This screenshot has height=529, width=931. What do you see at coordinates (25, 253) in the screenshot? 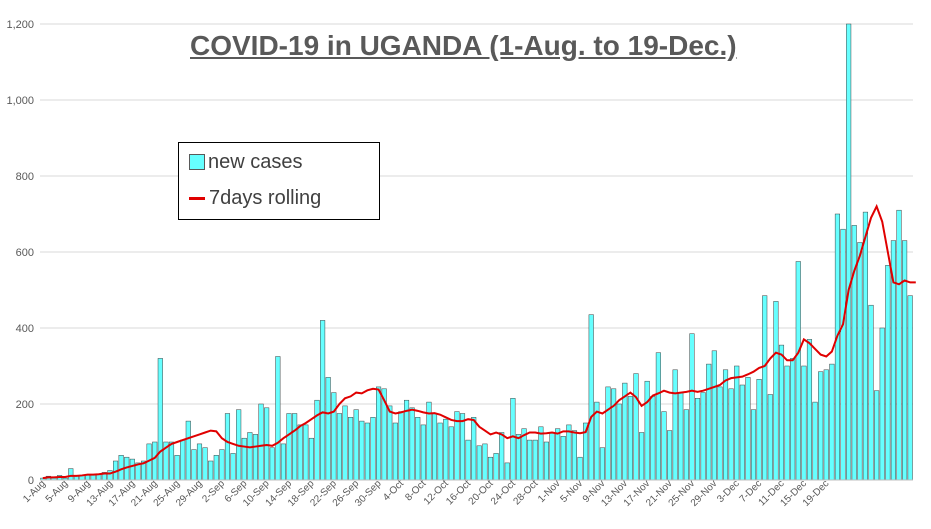
I see `y-tick-label: 600` at bounding box center [25, 253].